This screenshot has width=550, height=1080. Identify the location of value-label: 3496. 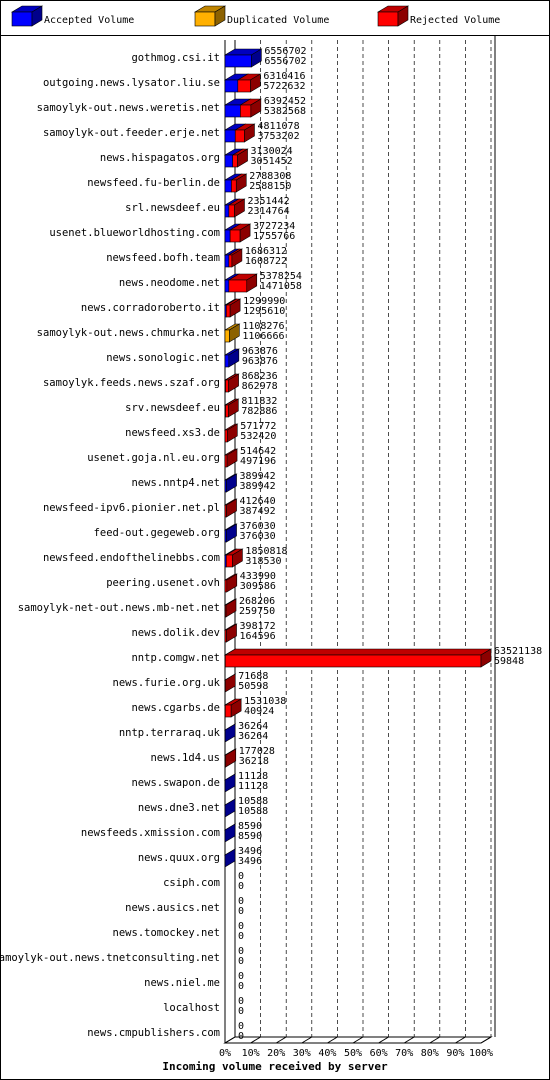
(250, 851).